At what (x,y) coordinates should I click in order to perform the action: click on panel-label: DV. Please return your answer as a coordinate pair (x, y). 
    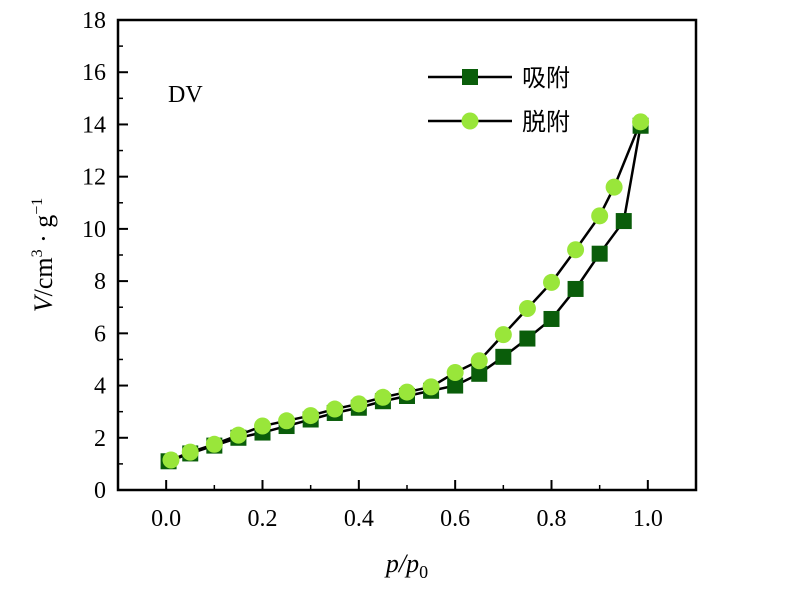
    Looking at the image, I should click on (185, 95).